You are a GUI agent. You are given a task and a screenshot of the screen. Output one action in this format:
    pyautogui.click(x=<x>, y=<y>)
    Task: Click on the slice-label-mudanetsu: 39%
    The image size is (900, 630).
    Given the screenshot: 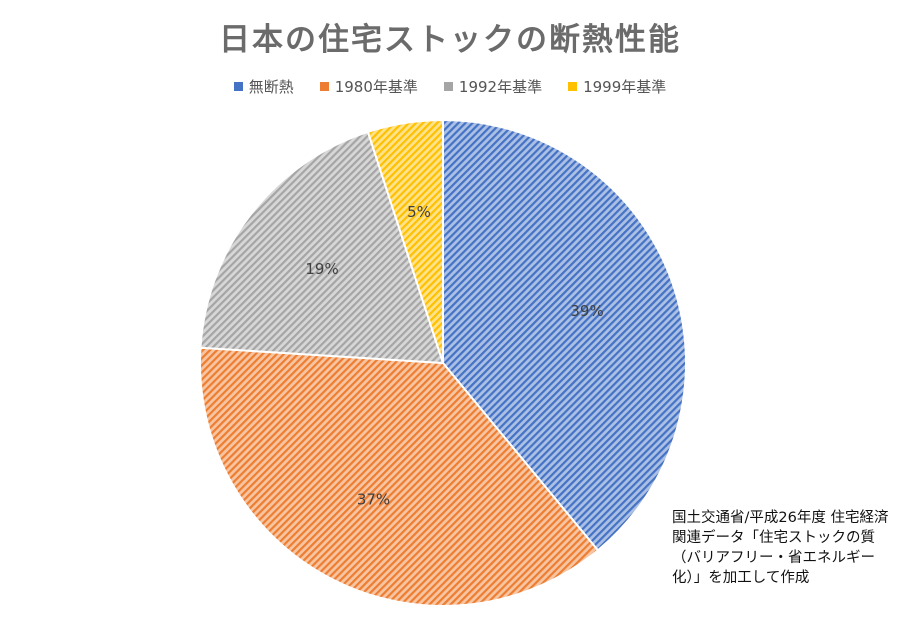 What is the action you would take?
    pyautogui.click(x=586, y=311)
    